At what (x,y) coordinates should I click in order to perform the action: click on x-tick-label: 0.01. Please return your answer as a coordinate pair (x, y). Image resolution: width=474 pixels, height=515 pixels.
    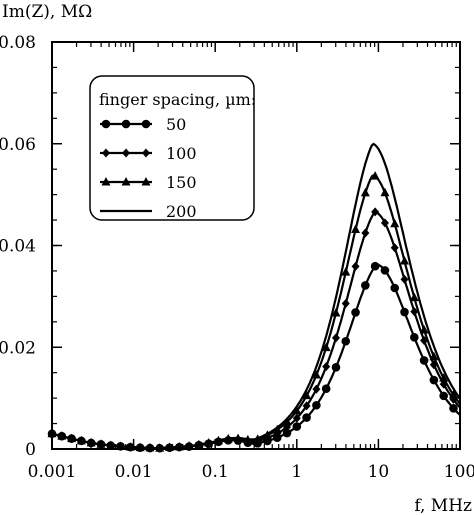
    Looking at the image, I should click on (134, 472).